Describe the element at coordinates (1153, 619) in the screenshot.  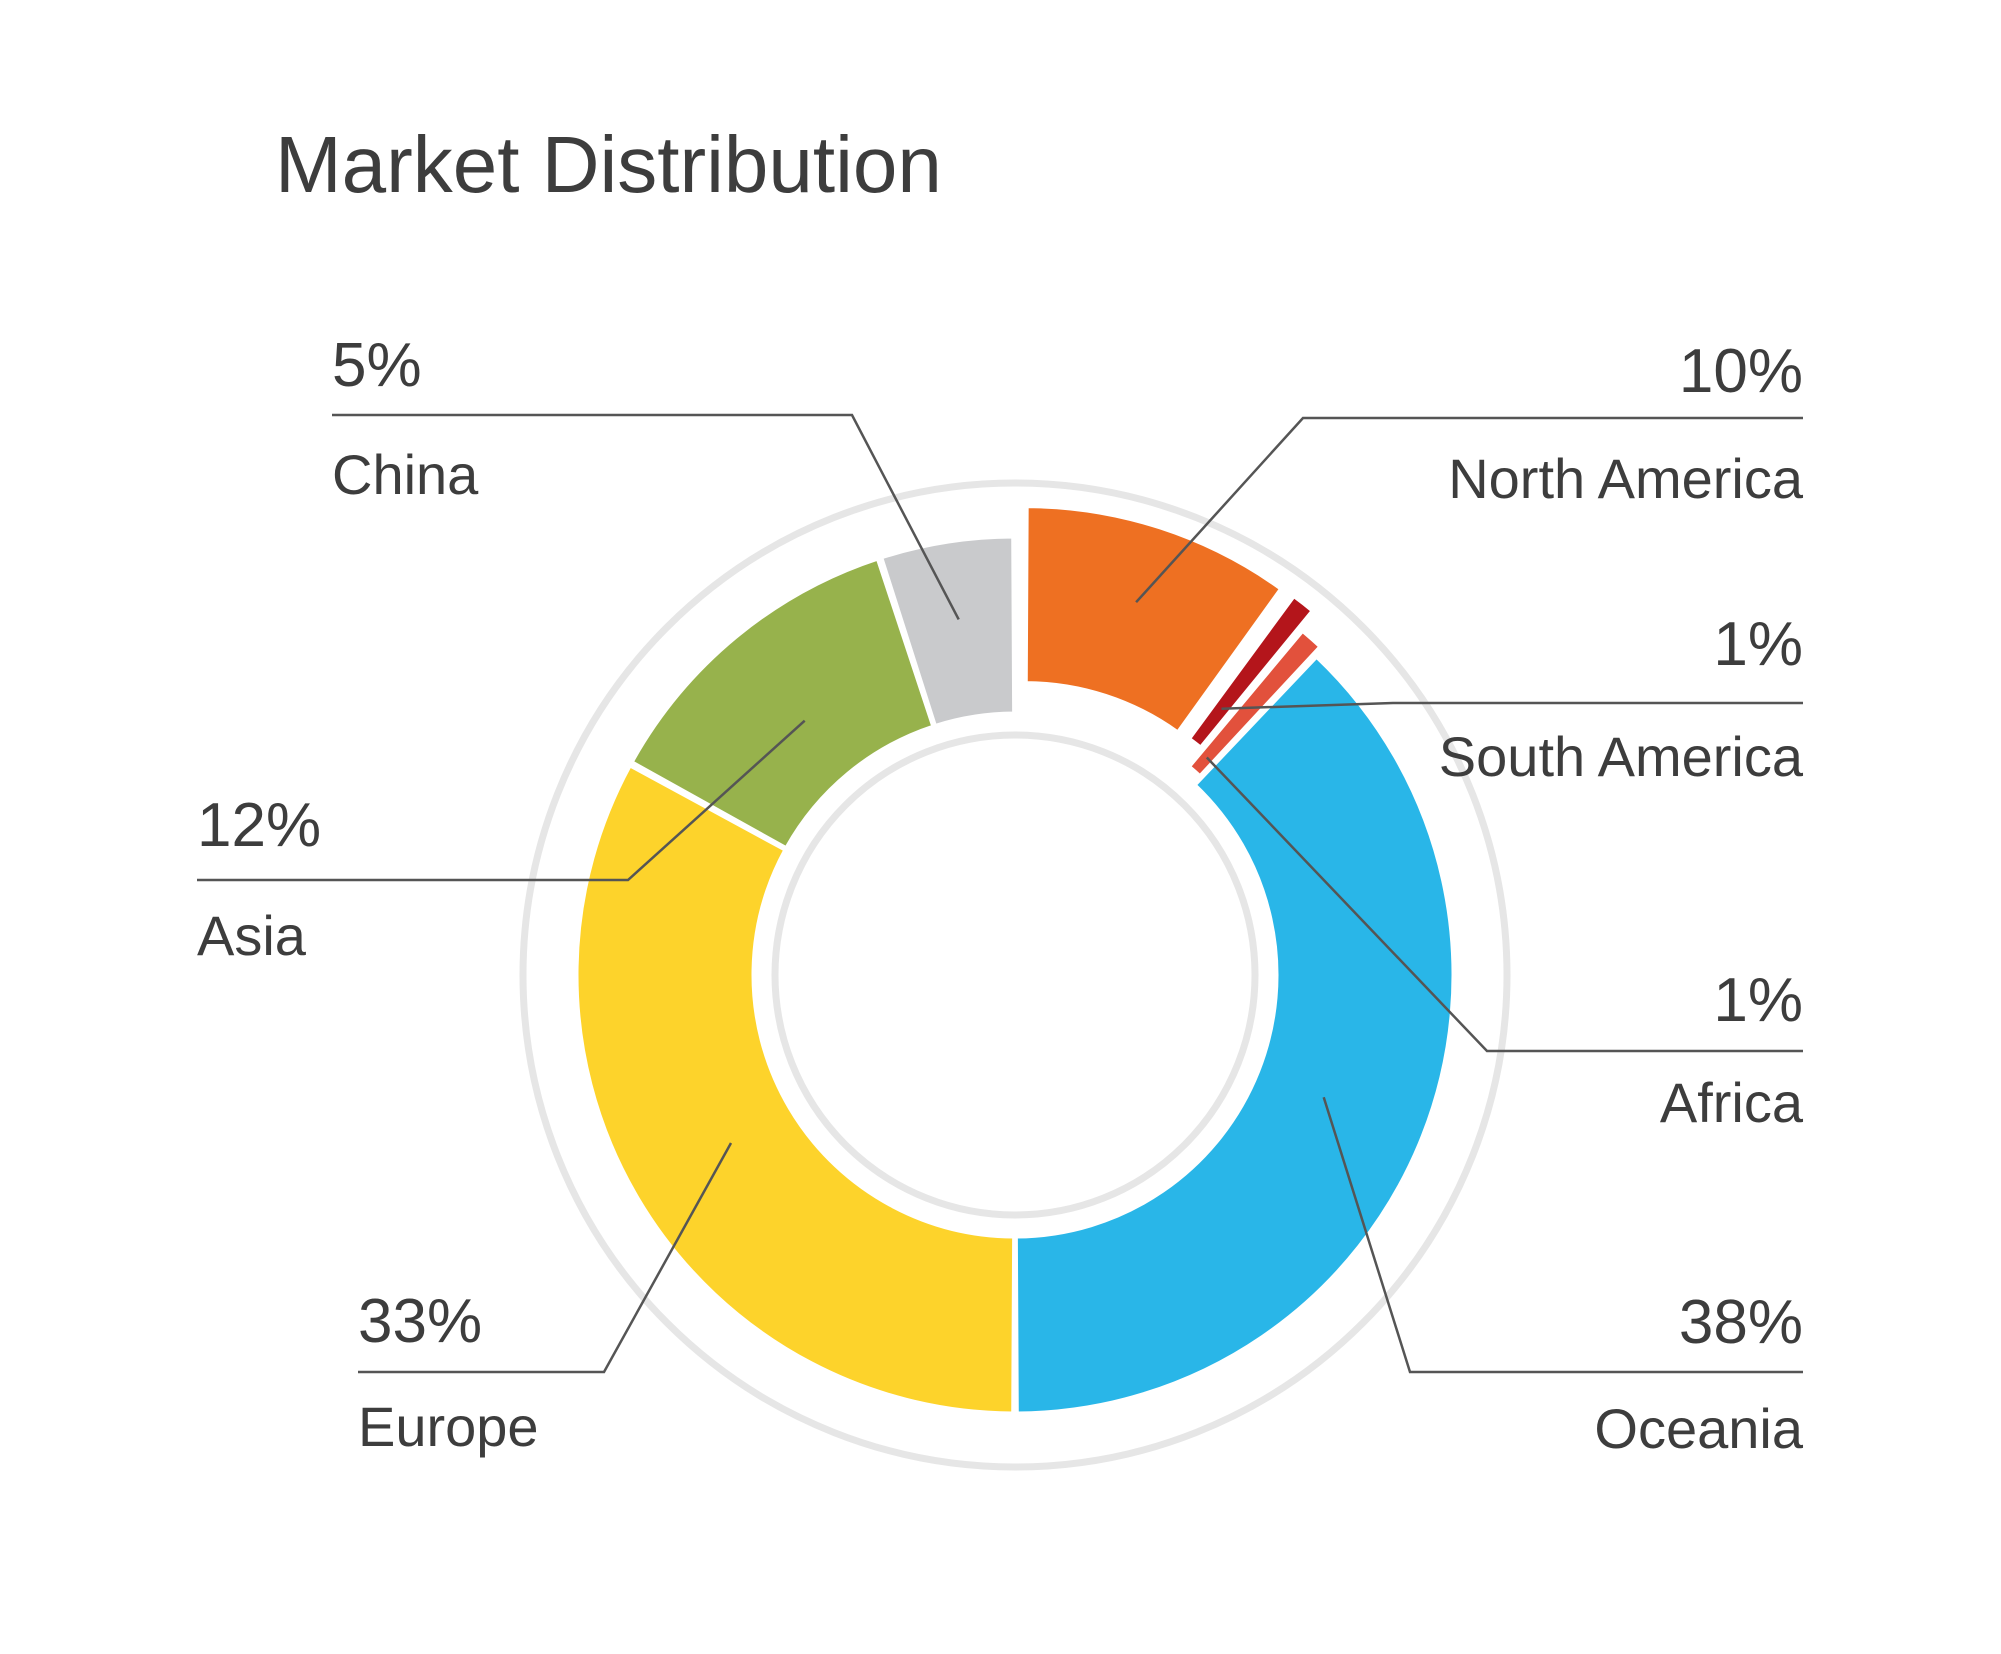
I see `slice-north-america` at that location.